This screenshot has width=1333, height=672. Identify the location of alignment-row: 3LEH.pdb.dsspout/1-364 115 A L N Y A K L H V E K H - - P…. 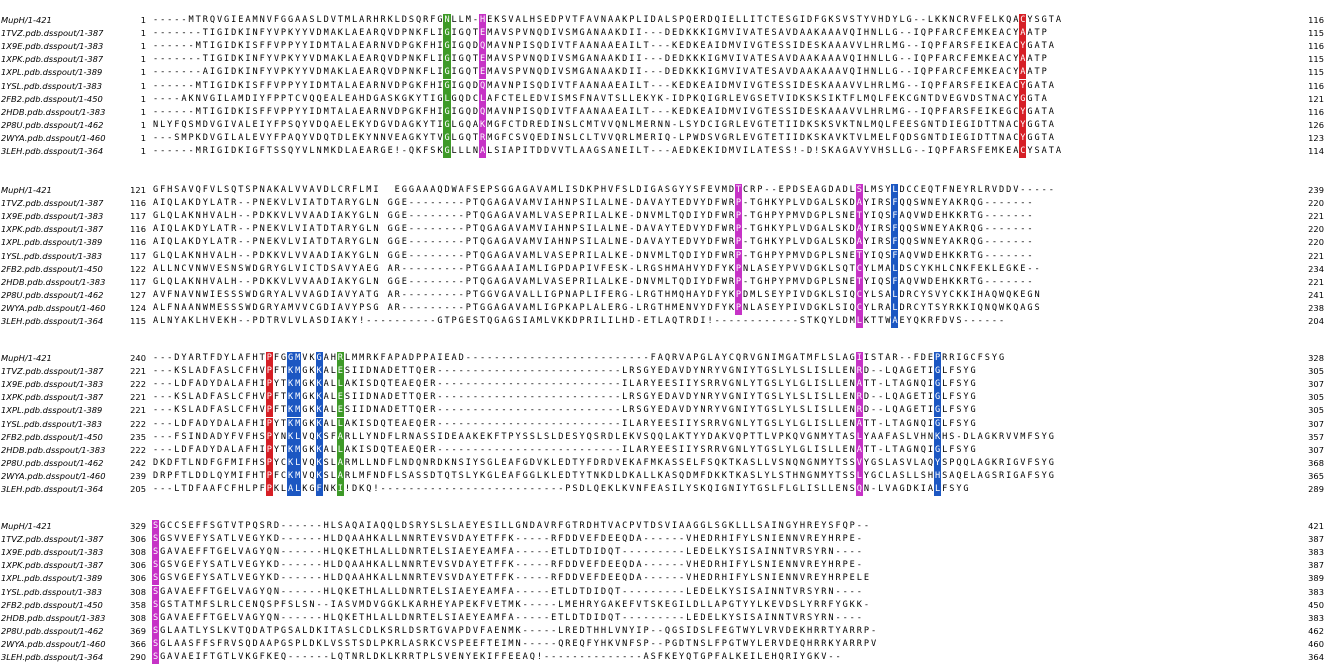
(666, 321).